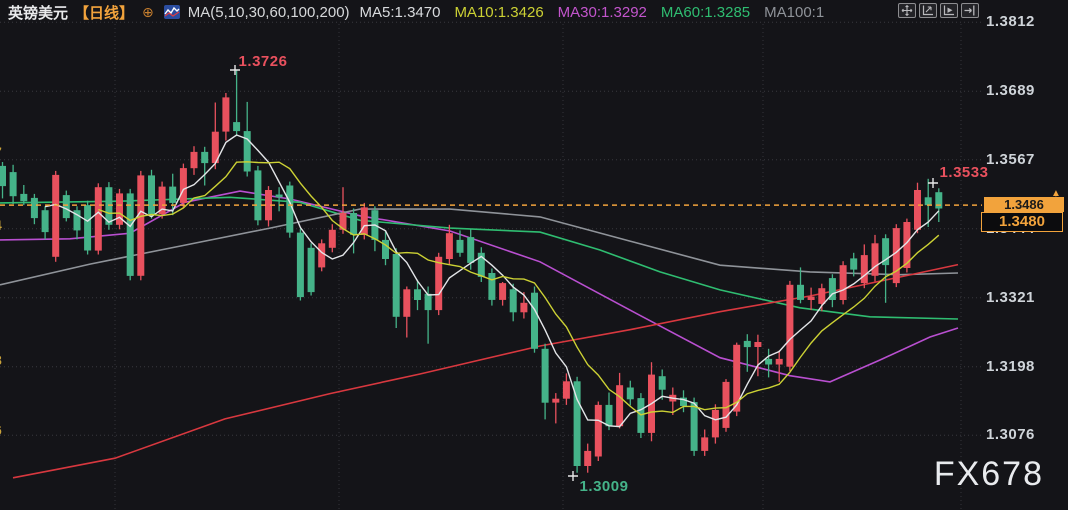 The width and height of the screenshot is (1068, 510). Describe the element at coordinates (705, 12) in the screenshot. I see `legend-ma-item: MA60:1.3285` at that location.